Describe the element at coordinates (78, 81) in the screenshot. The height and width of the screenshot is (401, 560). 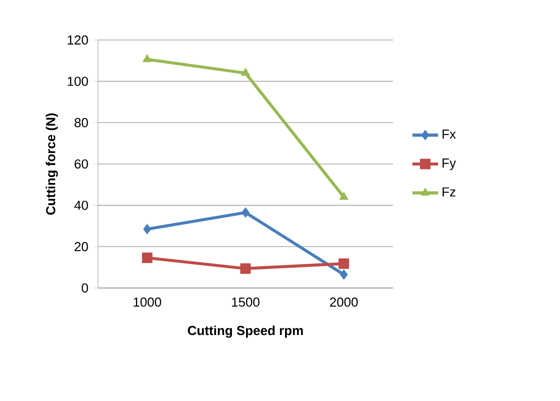
I see `y-tick-label: 100` at that location.